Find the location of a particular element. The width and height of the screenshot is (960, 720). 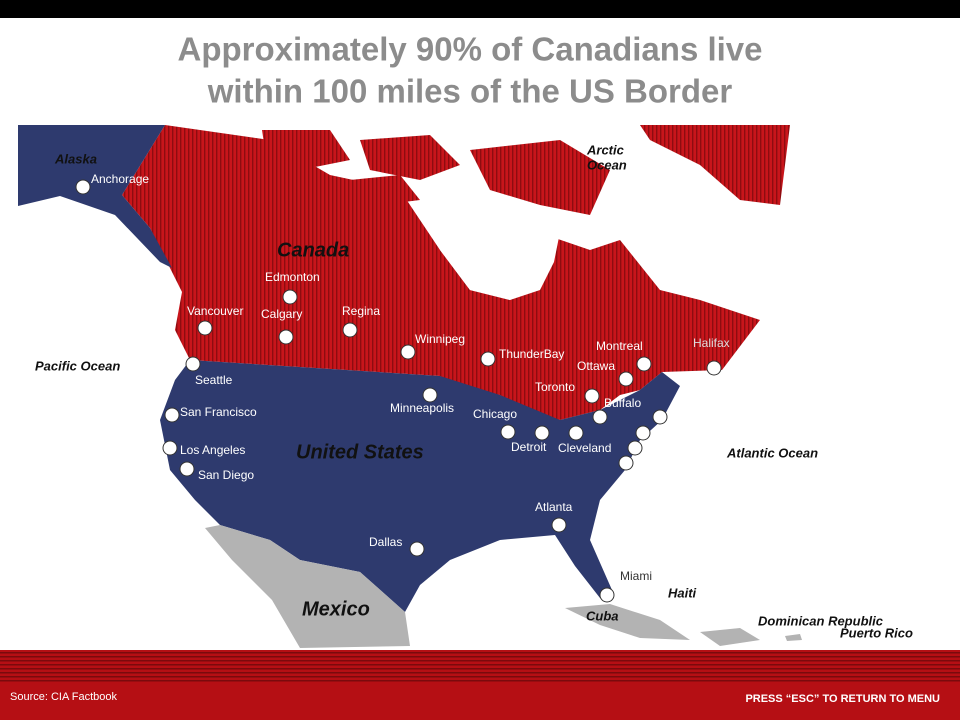

city-label: Minneapolis is located at coordinates (422, 408).